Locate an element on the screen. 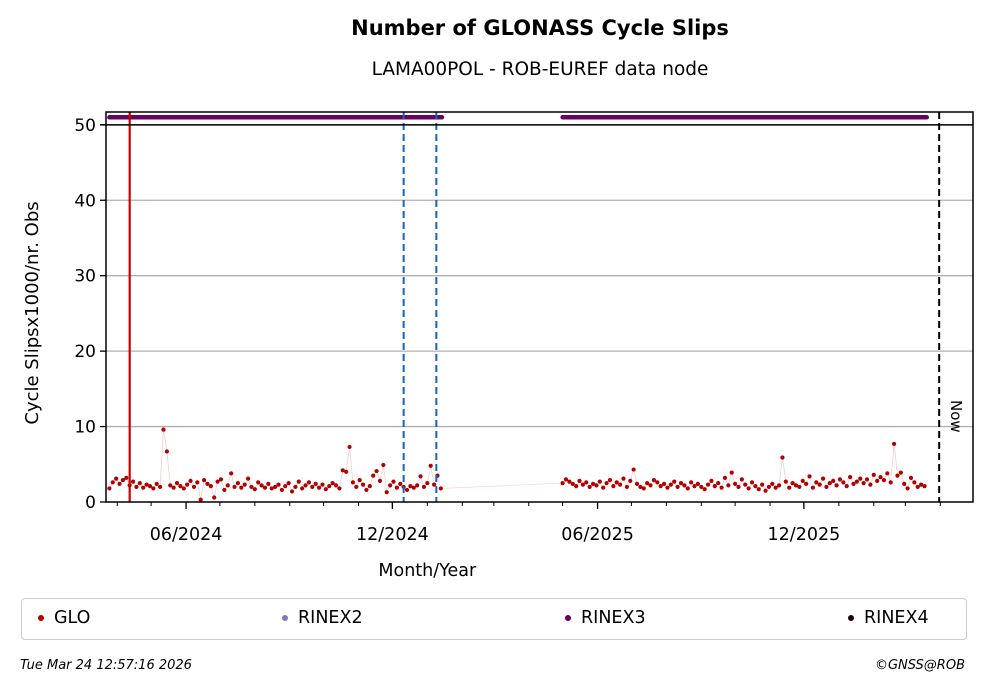 The height and width of the screenshot is (699, 993). x-tick-label: 12/2025 is located at coordinates (804, 535).